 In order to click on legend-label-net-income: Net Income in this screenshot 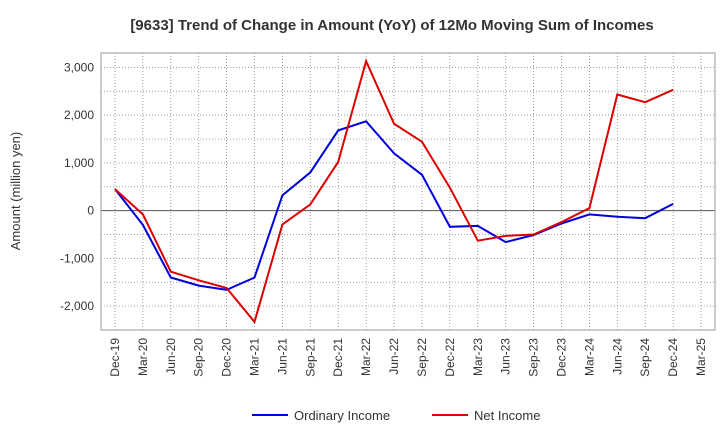, I will do `click(507, 415)`.